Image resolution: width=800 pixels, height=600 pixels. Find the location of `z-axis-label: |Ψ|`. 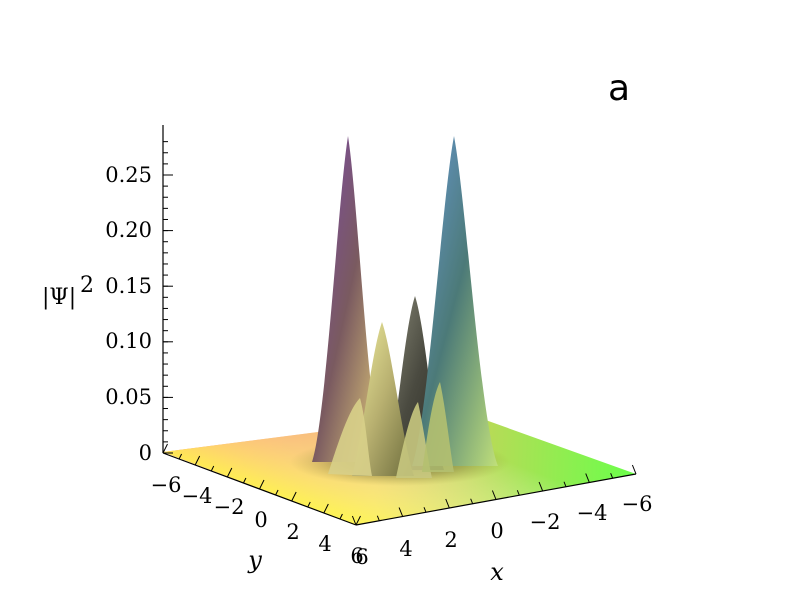

z-axis-label: |Ψ| is located at coordinates (59, 297).